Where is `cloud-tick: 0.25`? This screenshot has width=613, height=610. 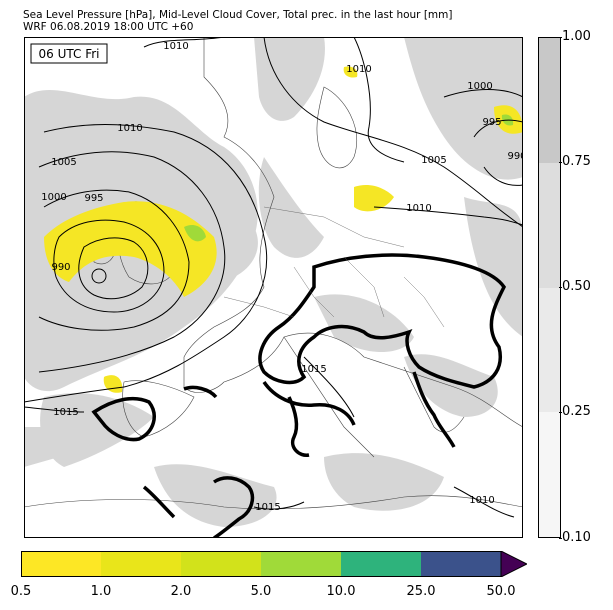
cloud-tick: 0.25 is located at coordinates (575, 411).